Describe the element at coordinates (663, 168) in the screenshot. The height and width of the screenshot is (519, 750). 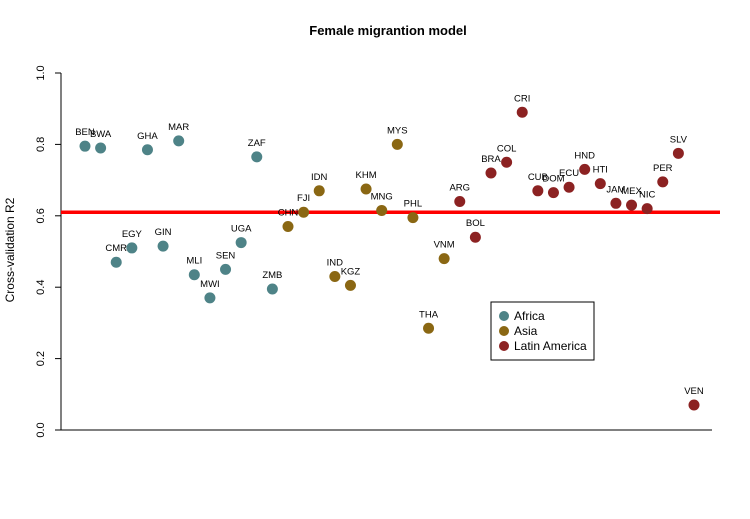
I see `data-point-label: PER` at that location.